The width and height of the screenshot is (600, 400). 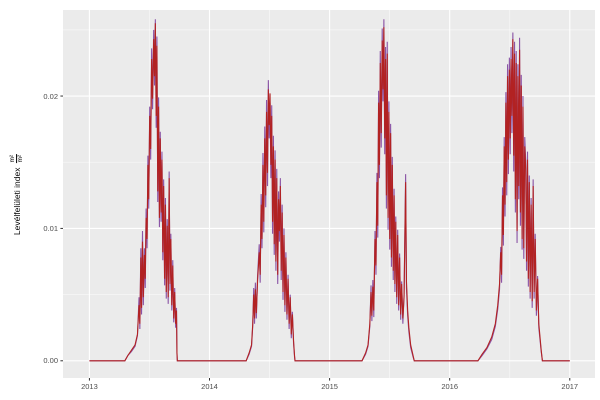 I want to click on y-tick-label: 0.01, so click(x=50, y=228).